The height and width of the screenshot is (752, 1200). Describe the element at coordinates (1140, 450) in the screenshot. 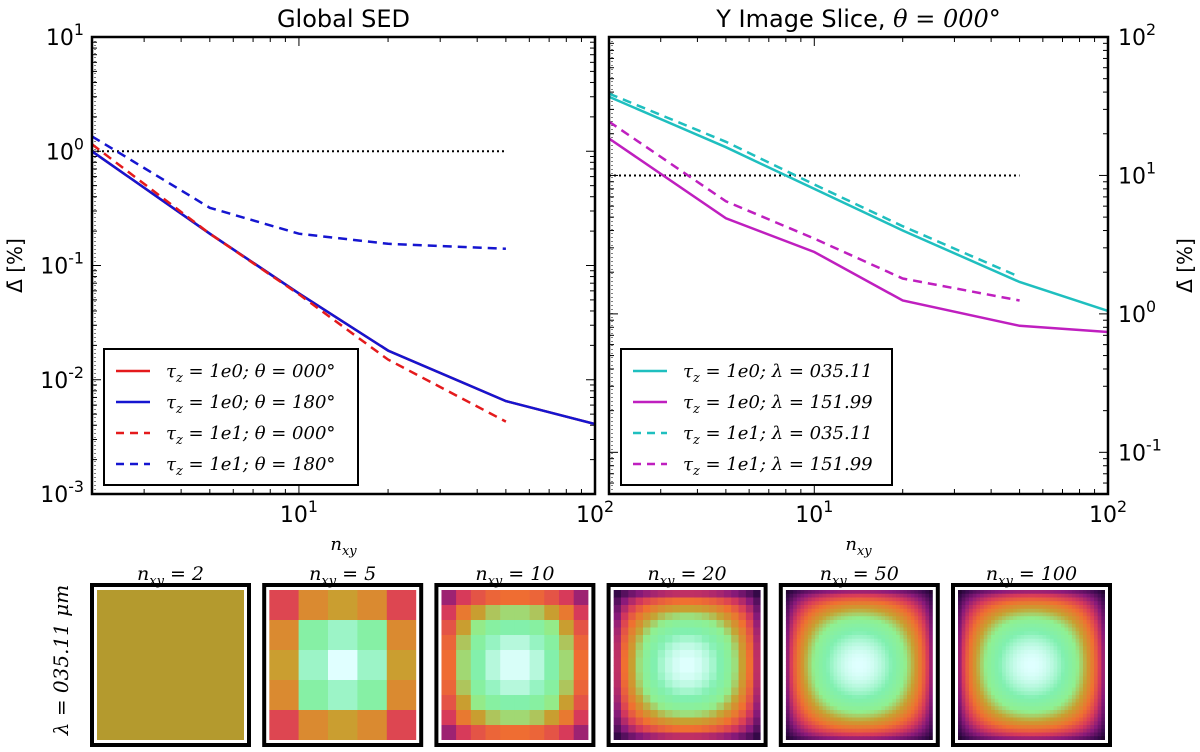

I see `y-tick-label: 10-1` at that location.